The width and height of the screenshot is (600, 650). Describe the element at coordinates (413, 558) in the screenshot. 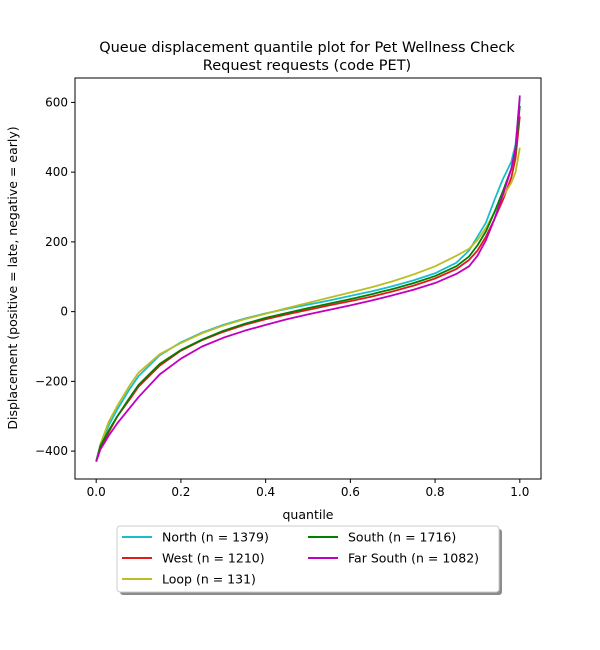

I see `legend-label-4: Far South (n = 1082)` at that location.